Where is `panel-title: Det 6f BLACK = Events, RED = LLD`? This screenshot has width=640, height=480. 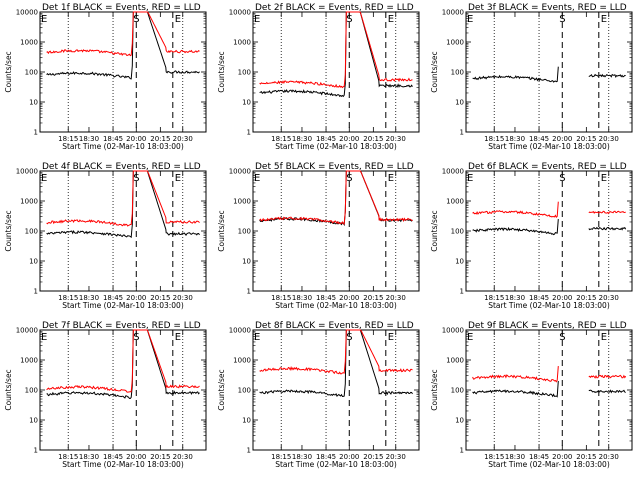 panel-title: Det 6f BLACK = Events, RED = LLD is located at coordinates (547, 167).